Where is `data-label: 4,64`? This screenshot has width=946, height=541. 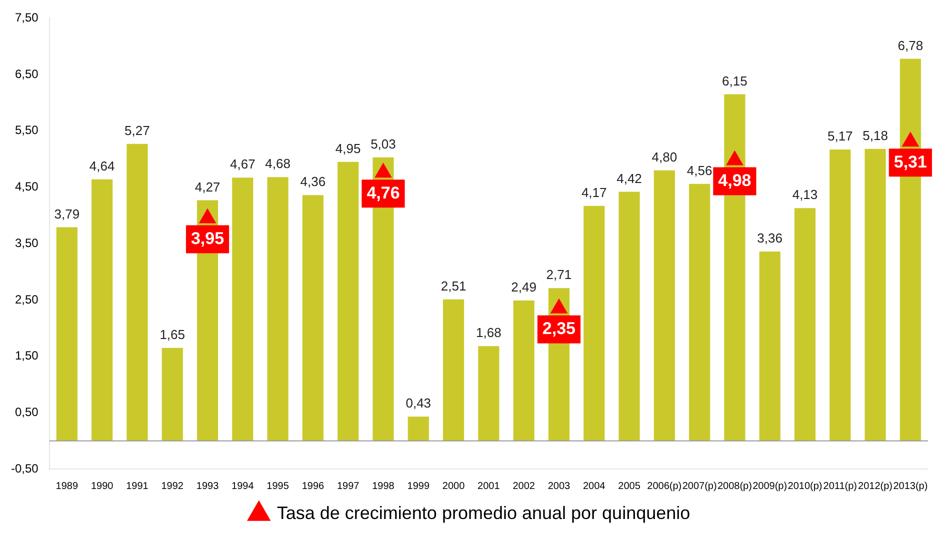 data-label: 4,64 is located at coordinates (102, 166).